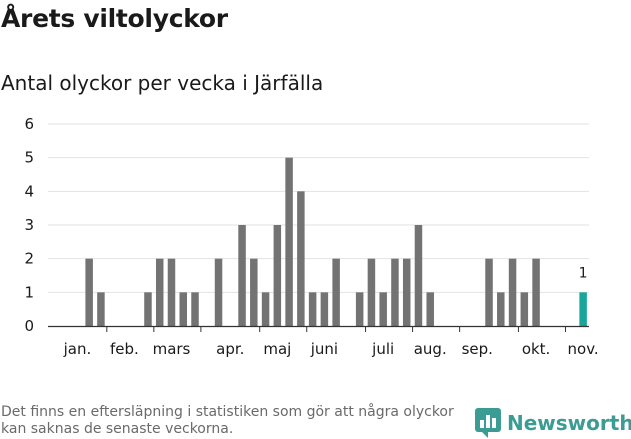 This screenshot has height=439, width=631. Describe the element at coordinates (583, 309) in the screenshot. I see `highlighted-bar` at that location.